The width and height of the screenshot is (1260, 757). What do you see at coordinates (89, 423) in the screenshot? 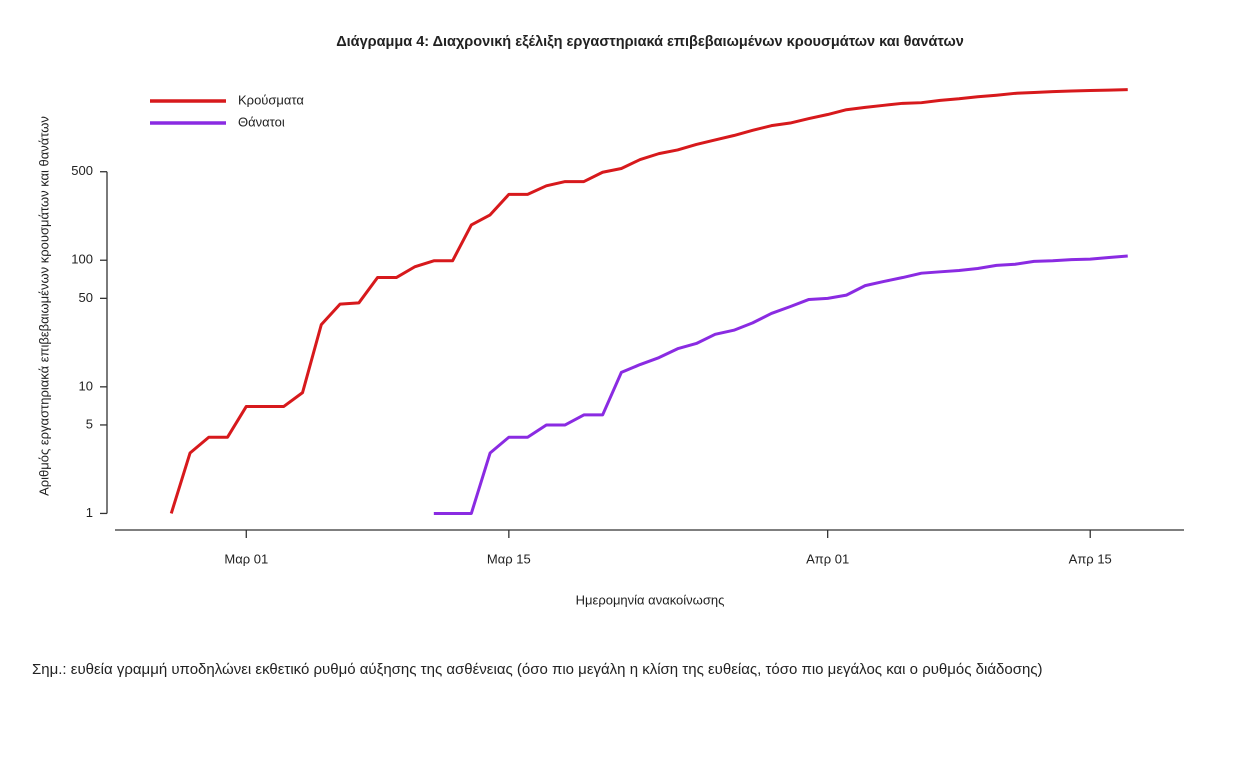
I see `y-tick-label: 5` at bounding box center [89, 423].